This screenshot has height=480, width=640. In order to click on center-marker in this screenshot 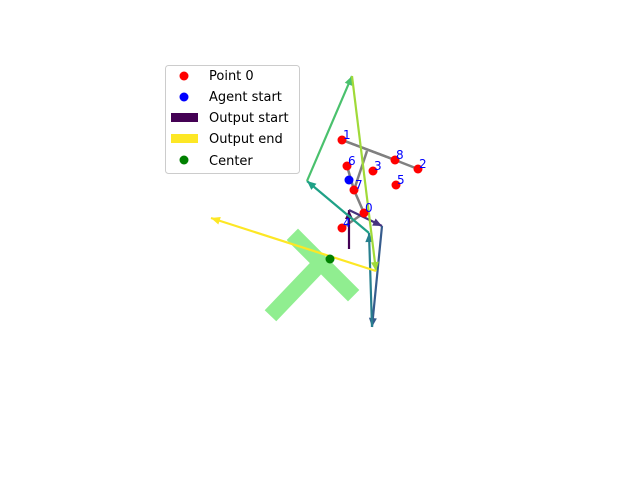, I will do `click(330, 259)`.